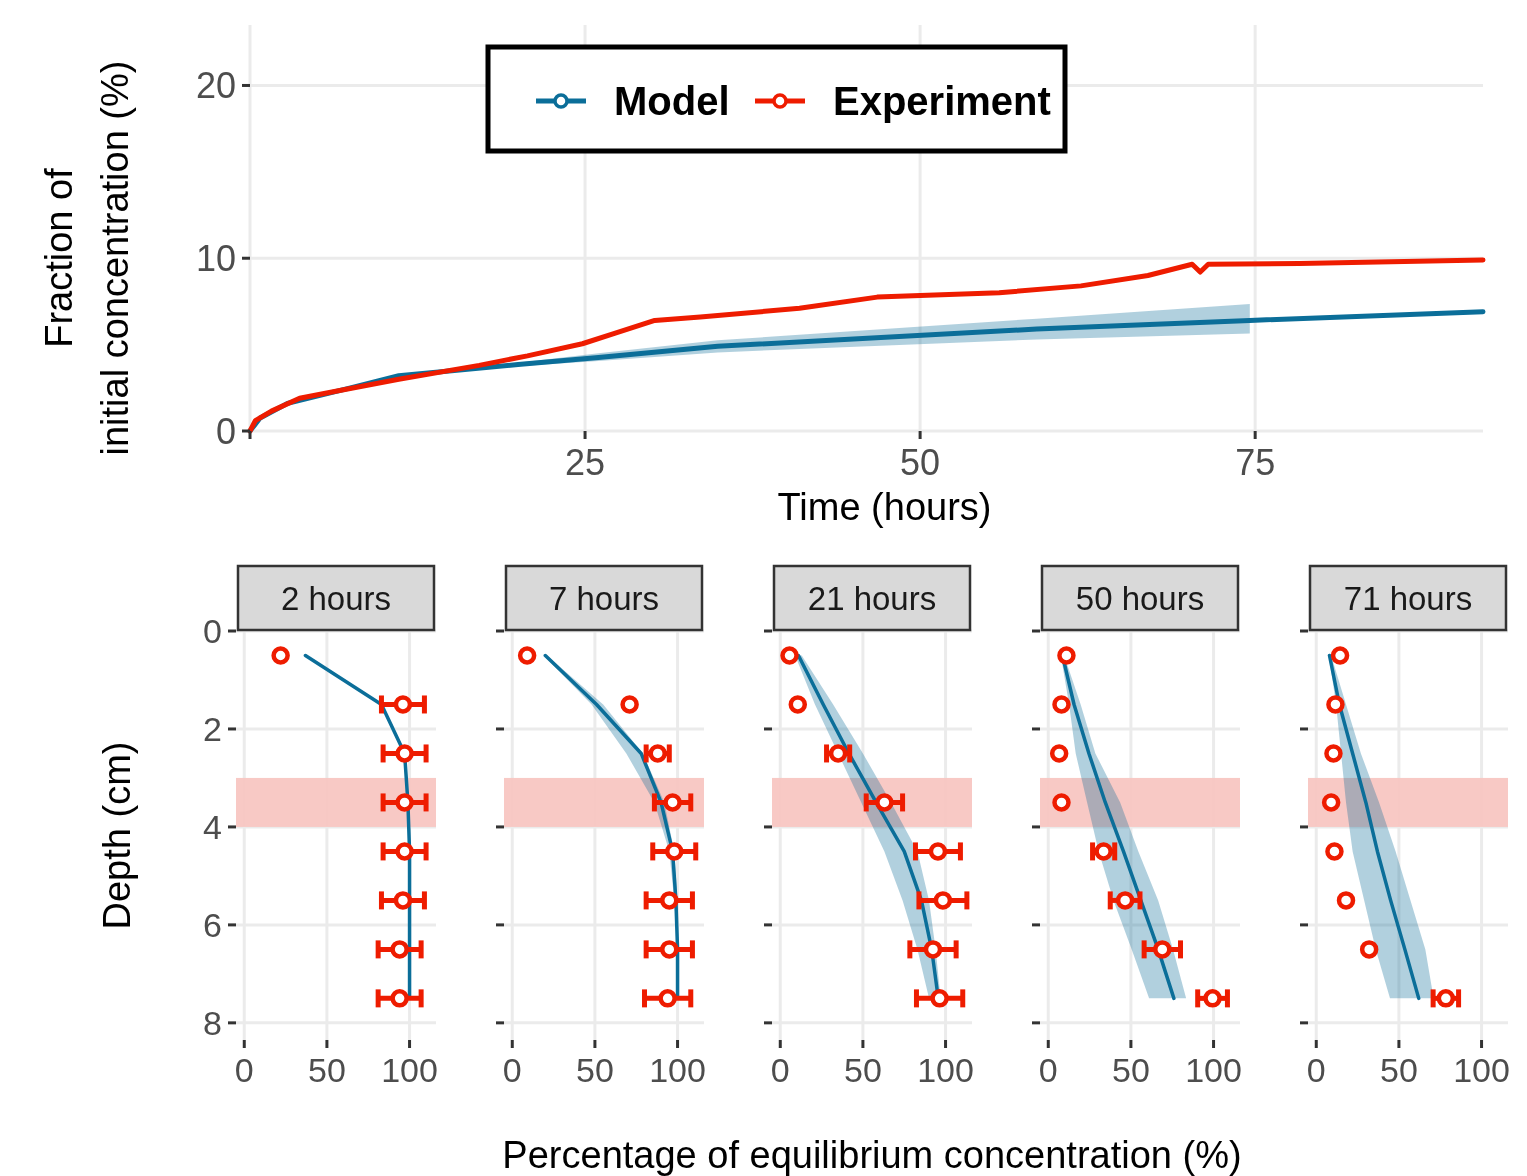 Image resolution: width=1527 pixels, height=1176 pixels. Describe the element at coordinates (87, 258) in the screenshot. I see `y-axis-title: Fraction of initial concentration (%)` at that location.